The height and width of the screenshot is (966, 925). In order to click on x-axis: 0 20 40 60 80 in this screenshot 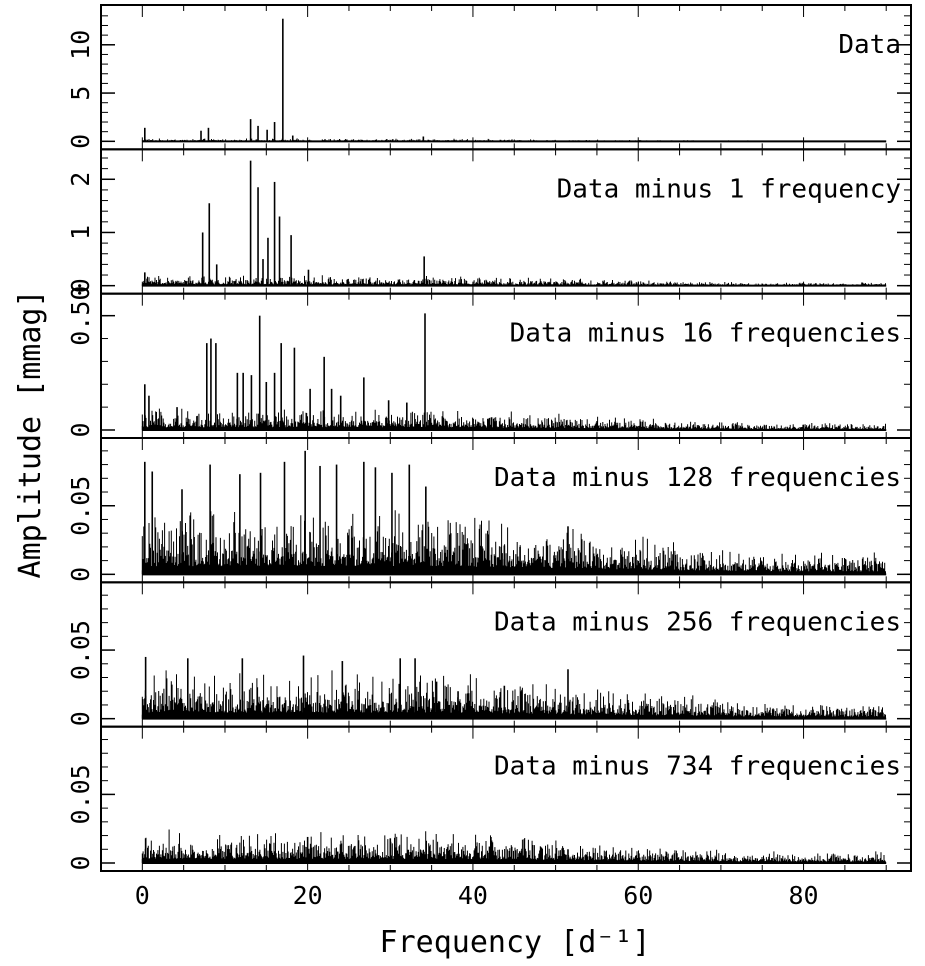, I will do `click(477, 895)`.